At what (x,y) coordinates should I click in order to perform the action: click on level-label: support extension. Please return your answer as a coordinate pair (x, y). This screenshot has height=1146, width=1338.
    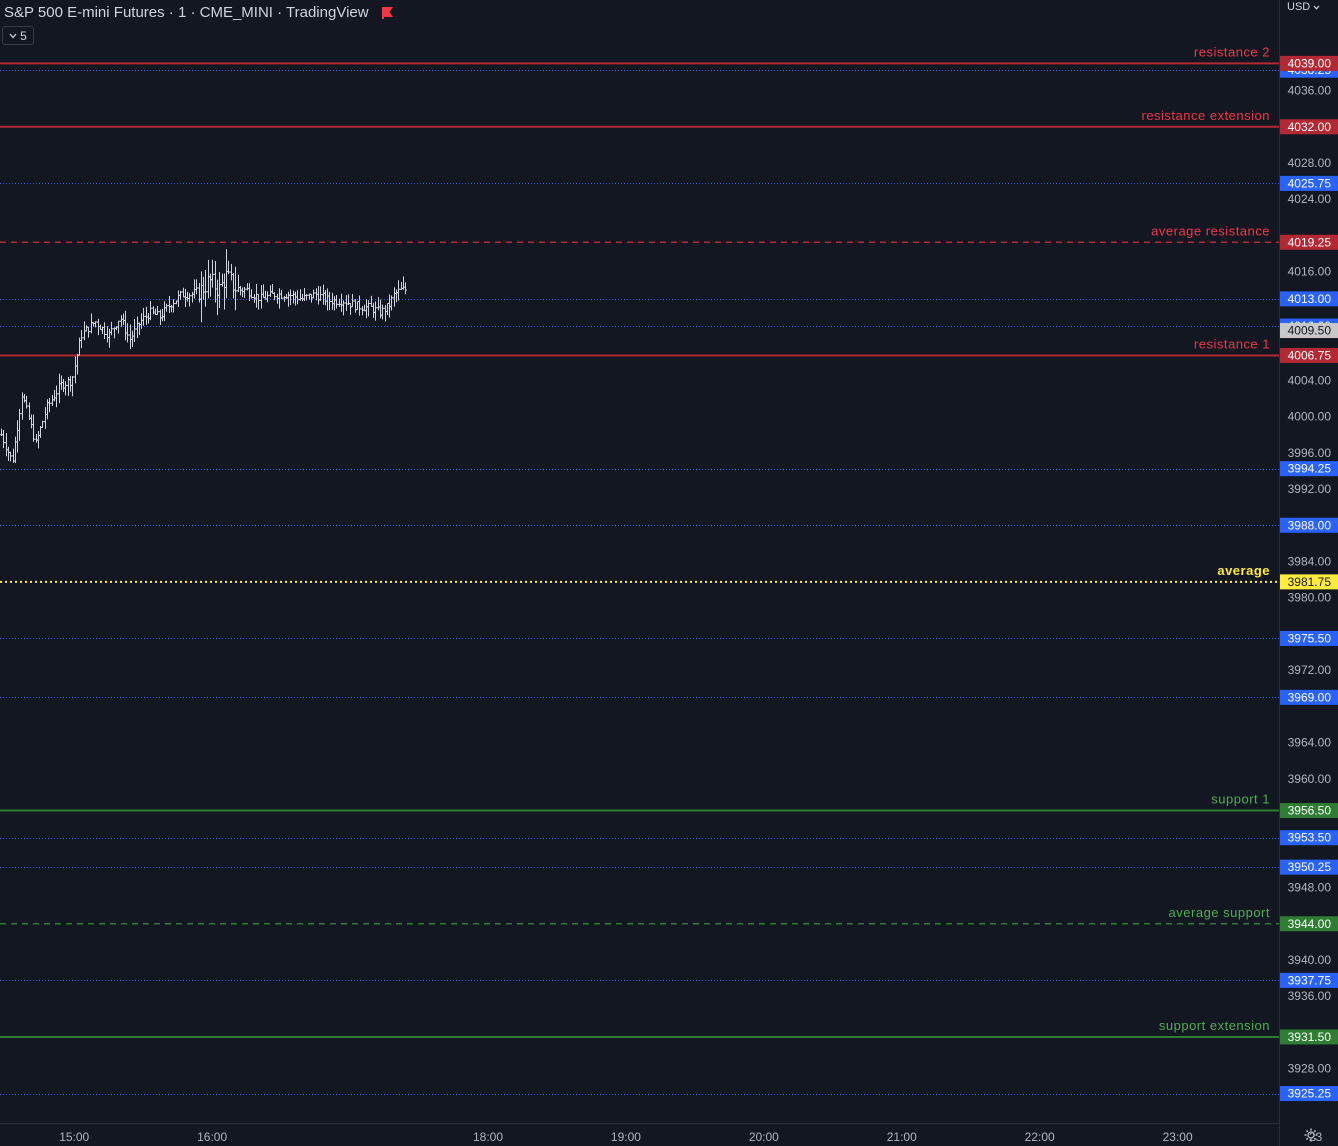
    Looking at the image, I should click on (1214, 1025).